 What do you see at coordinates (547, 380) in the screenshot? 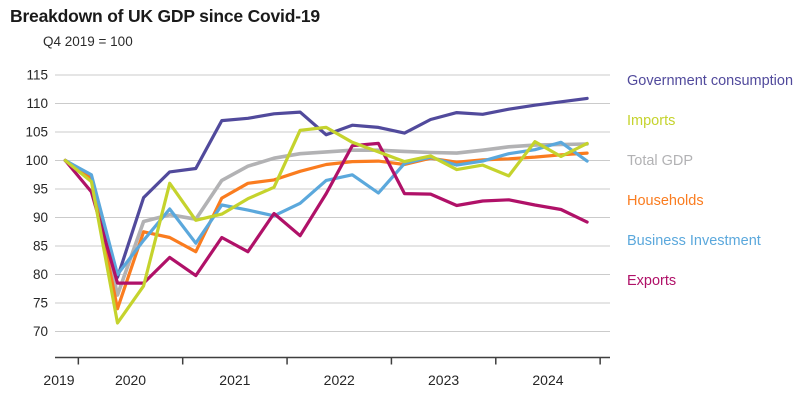
I see `x-axis-year-label: 2024` at bounding box center [547, 380].